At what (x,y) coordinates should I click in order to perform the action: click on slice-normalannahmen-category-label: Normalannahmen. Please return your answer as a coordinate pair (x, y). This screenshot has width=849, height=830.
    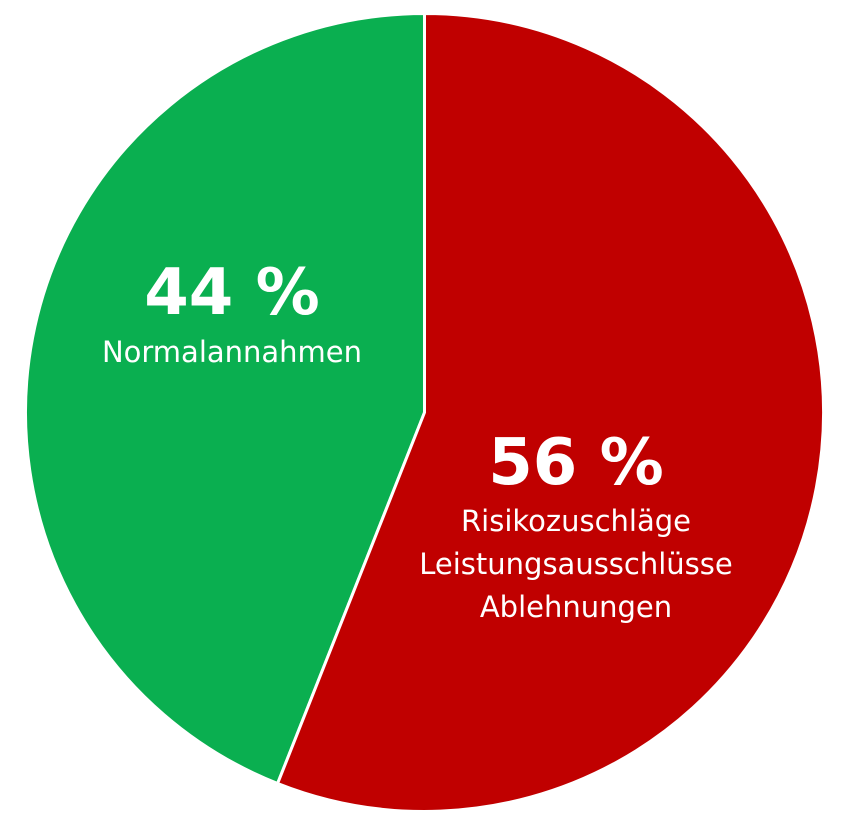
    Looking at the image, I should click on (232, 352).